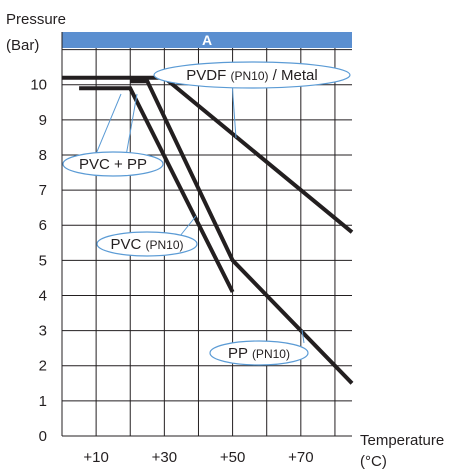  I want to click on pvcpp-label-text: PVC + PP, so click(113, 164).